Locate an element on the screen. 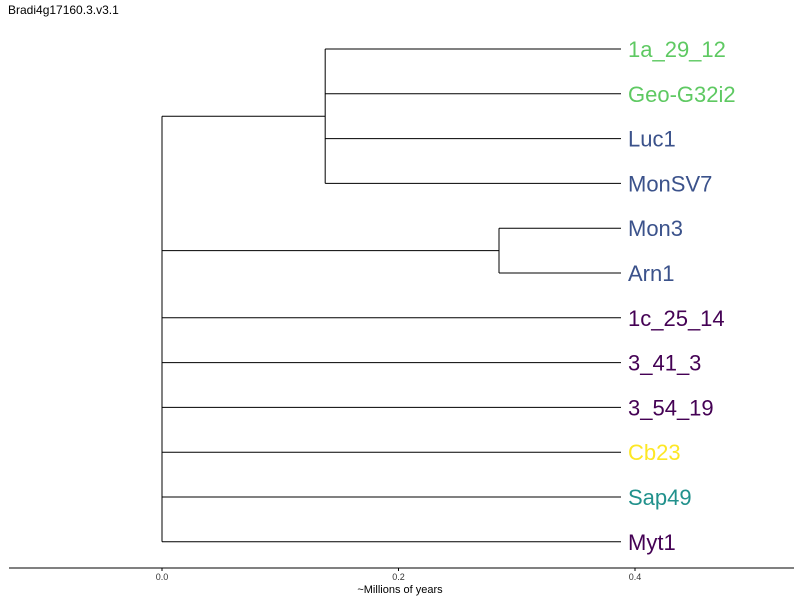 Image resolution: width=800 pixels, height=600 pixels. leaf-label: Mon3 is located at coordinates (655, 228).